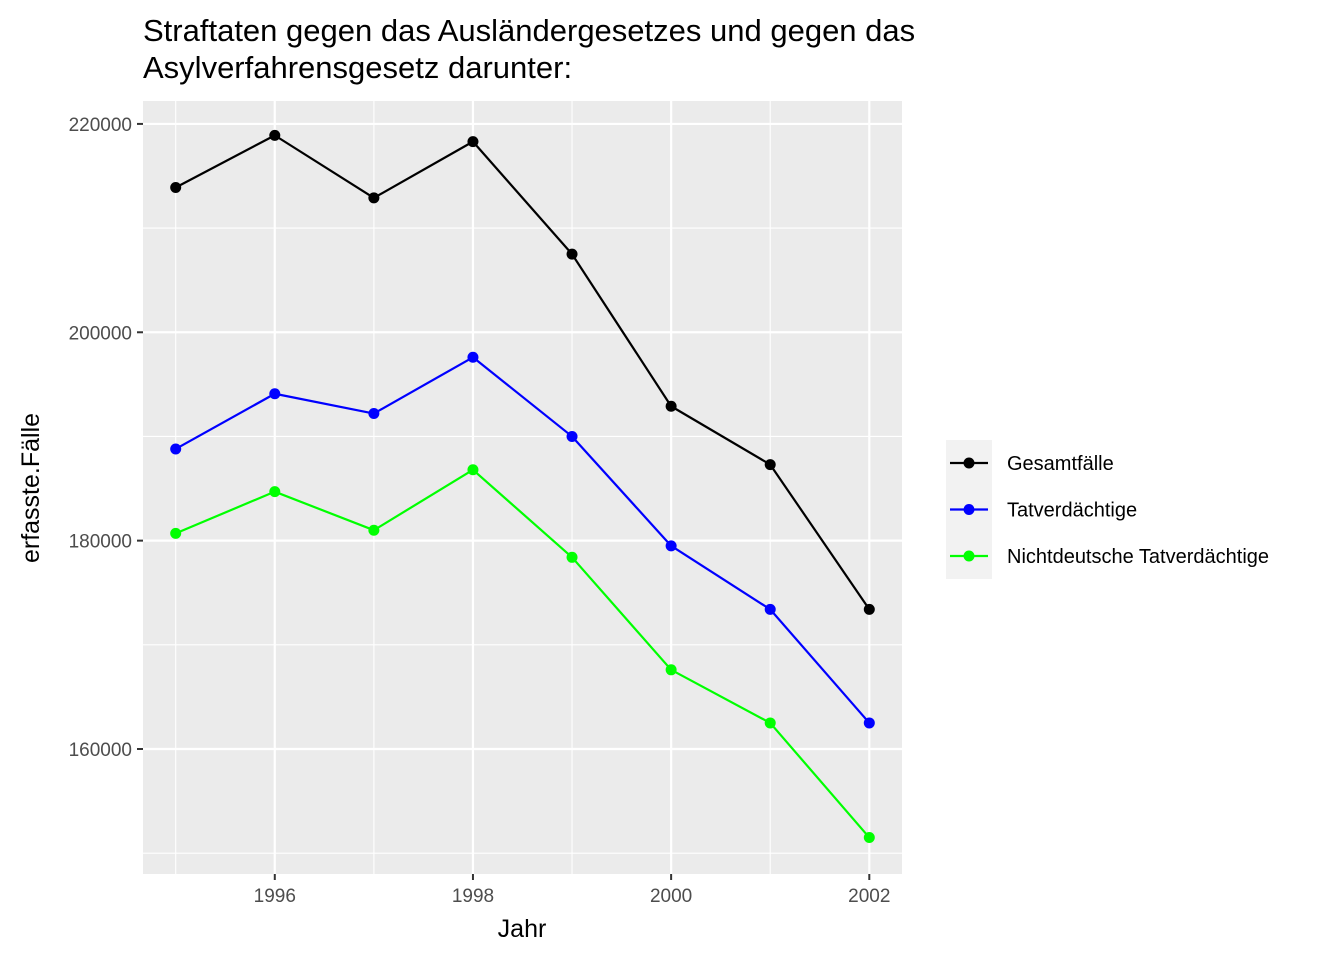  I want to click on y-tick-label: 200000, so click(100, 333).